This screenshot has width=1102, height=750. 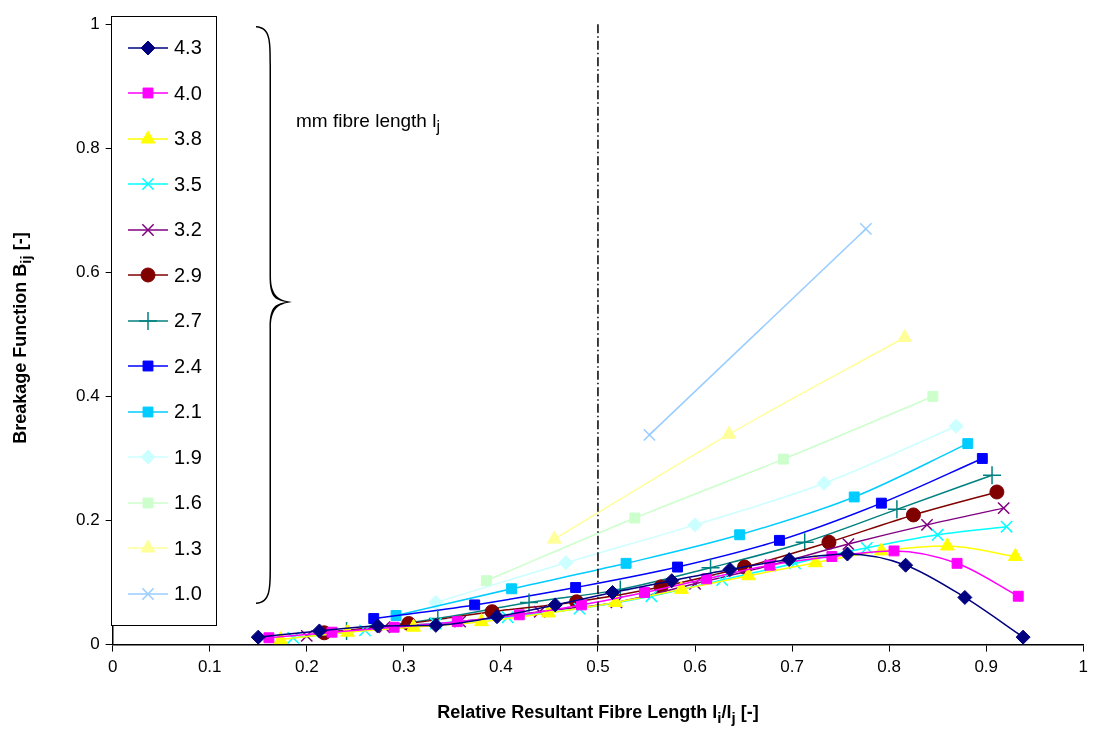 What do you see at coordinates (87, 272) in the screenshot?
I see `y-tick-label: 0.6` at bounding box center [87, 272].